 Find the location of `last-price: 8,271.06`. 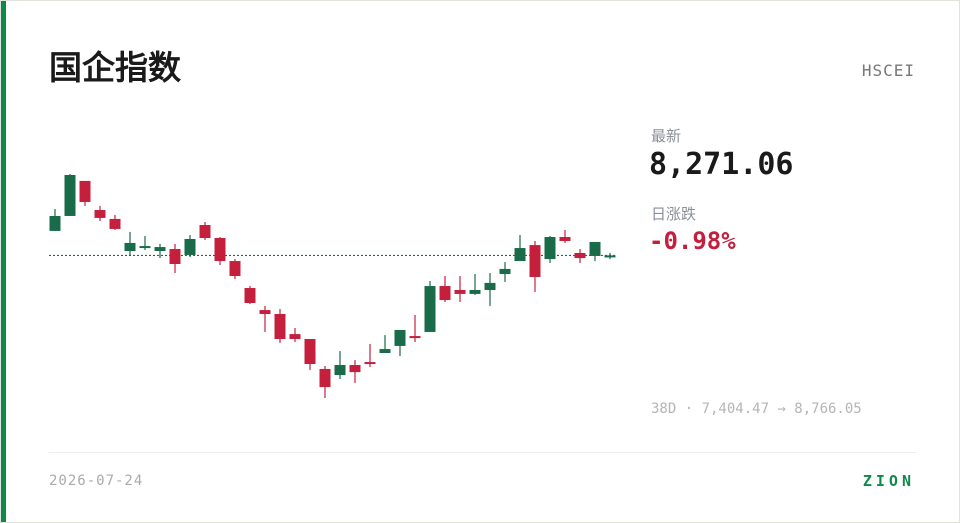

last-price: 8,271.06 is located at coordinates (721, 164).